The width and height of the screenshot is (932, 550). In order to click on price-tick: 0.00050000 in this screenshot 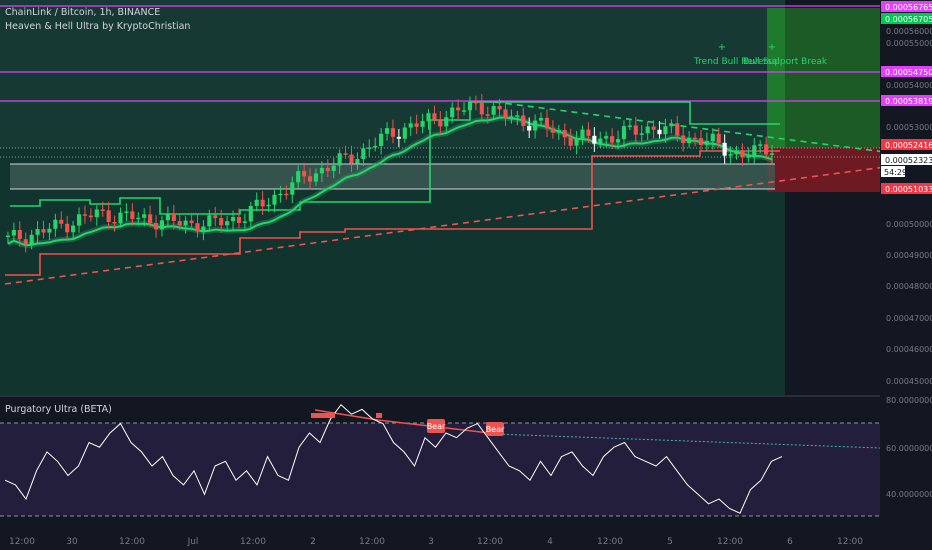, I will do `click(909, 224)`.